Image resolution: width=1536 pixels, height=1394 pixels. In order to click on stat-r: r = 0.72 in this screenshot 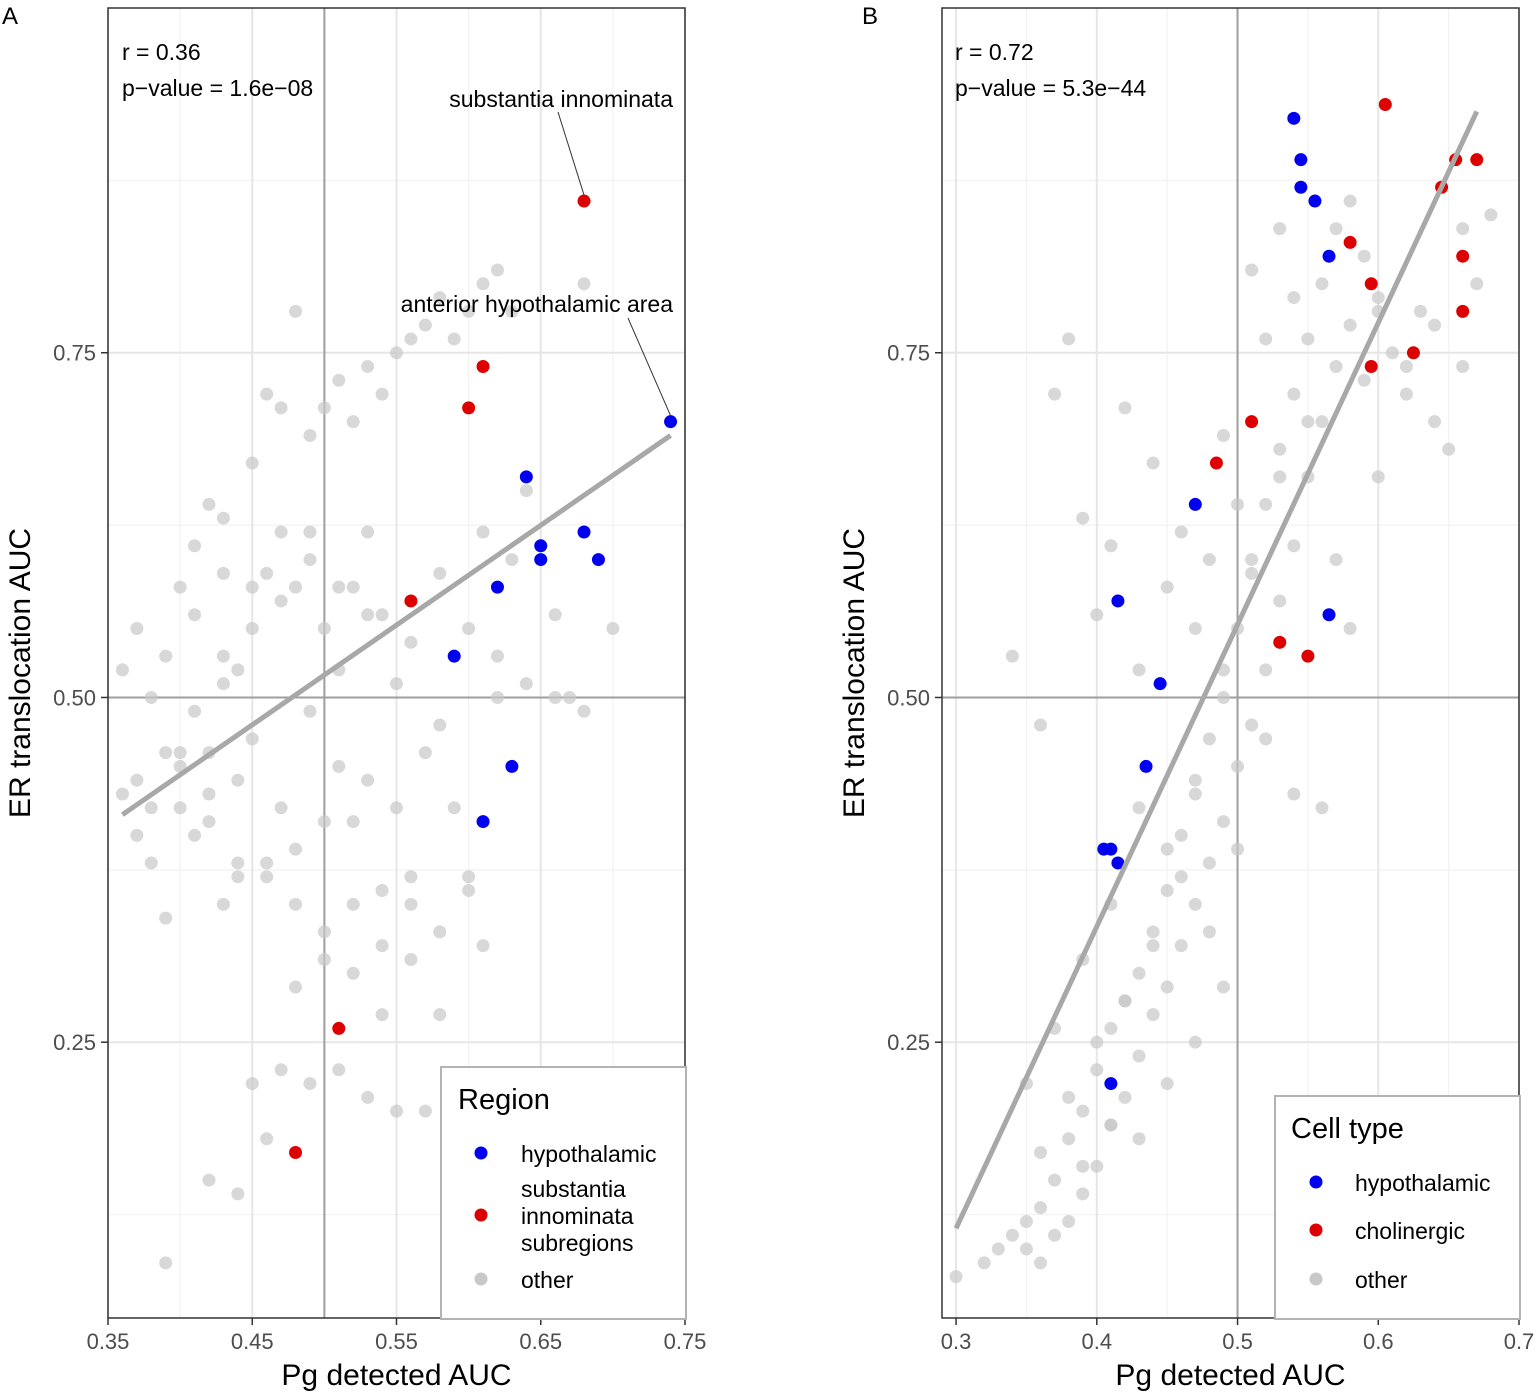, I will do `click(994, 52)`.